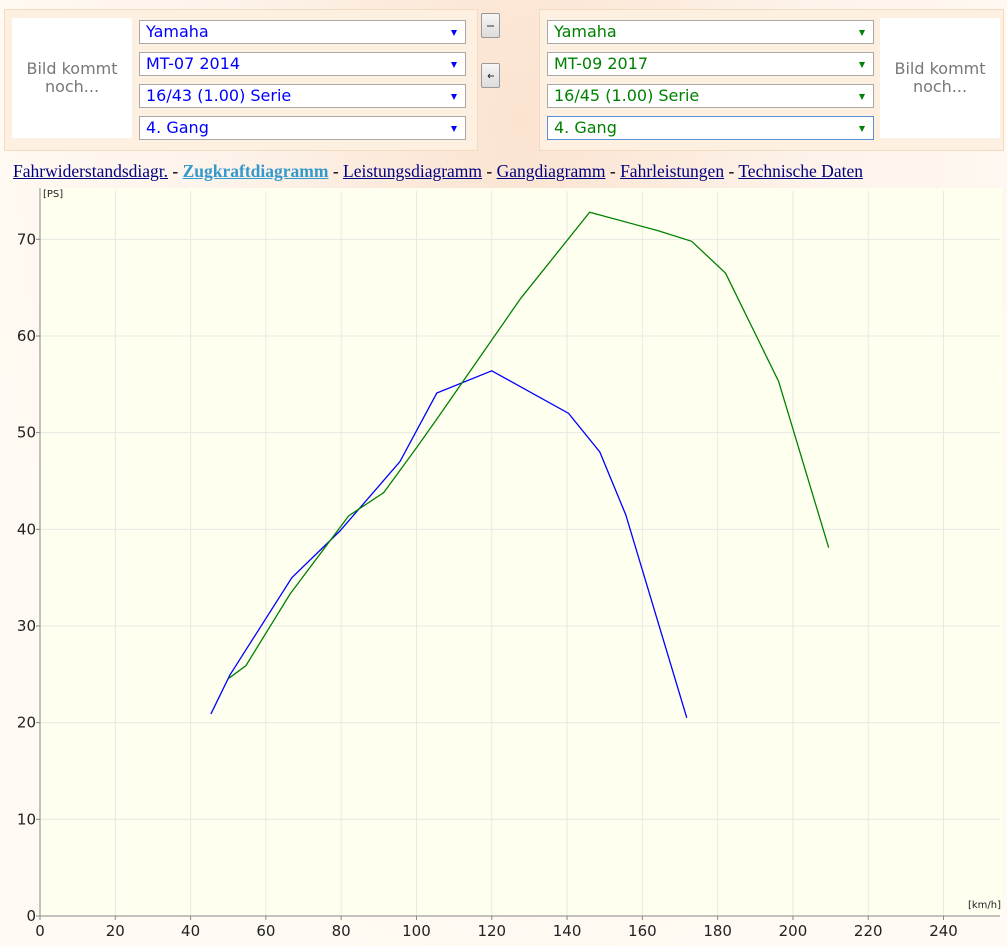 Image resolution: width=1007 pixels, height=946 pixels. What do you see at coordinates (800, 171) in the screenshot?
I see `nav-link: Technische Daten` at bounding box center [800, 171].